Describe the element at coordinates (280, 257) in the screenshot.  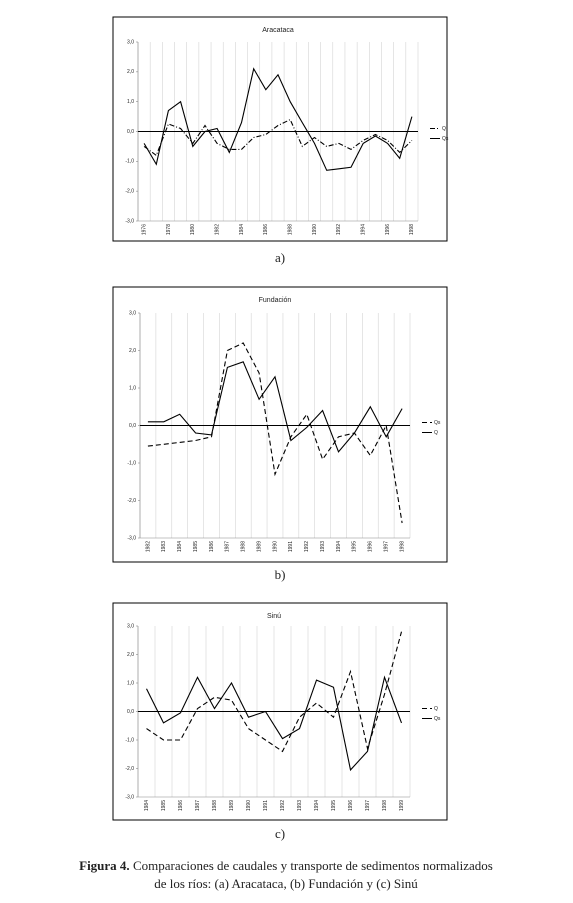
I see `panel-label: a)` at that location.